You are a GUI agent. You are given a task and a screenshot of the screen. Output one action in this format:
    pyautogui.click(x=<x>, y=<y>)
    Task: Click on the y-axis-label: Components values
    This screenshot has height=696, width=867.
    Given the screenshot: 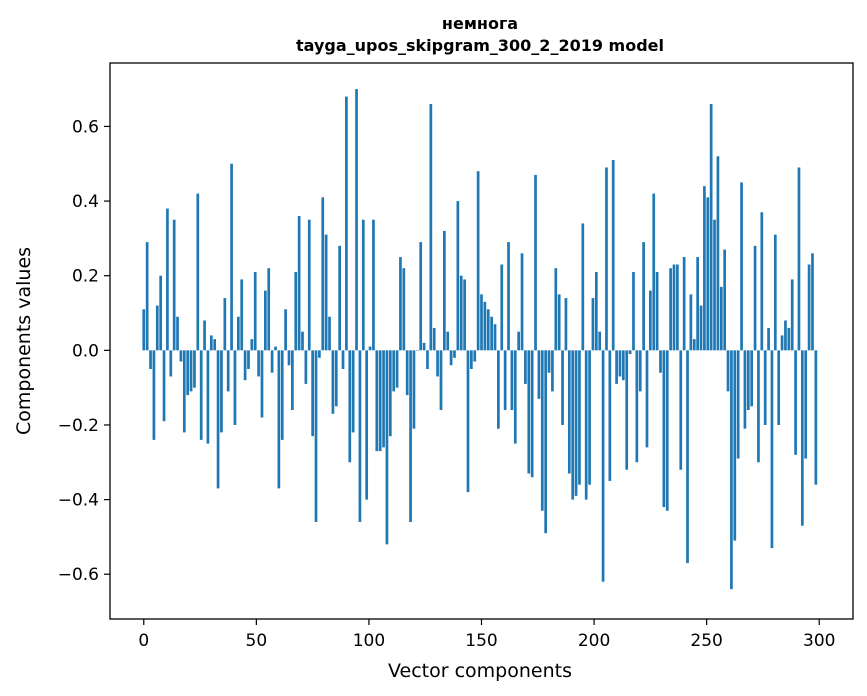 What is the action you would take?
    pyautogui.click(x=24, y=341)
    